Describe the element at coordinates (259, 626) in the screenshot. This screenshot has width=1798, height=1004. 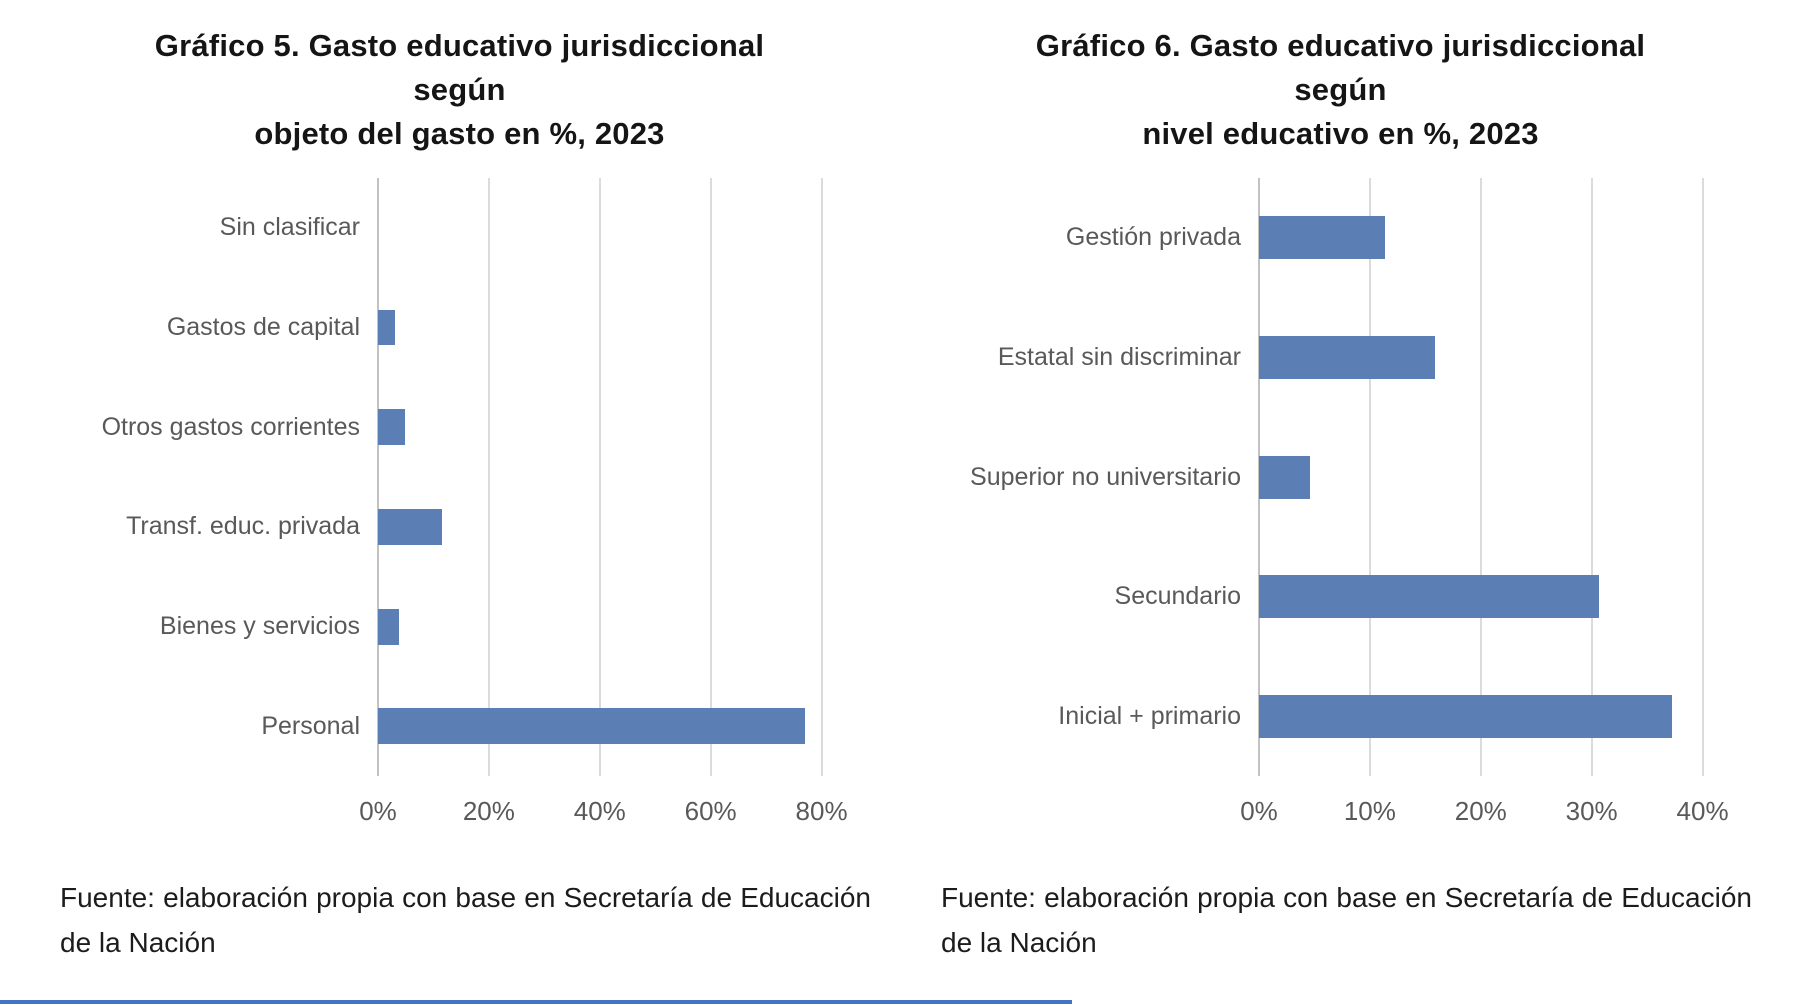
I see `category-label: Bienes y servicios` at that location.